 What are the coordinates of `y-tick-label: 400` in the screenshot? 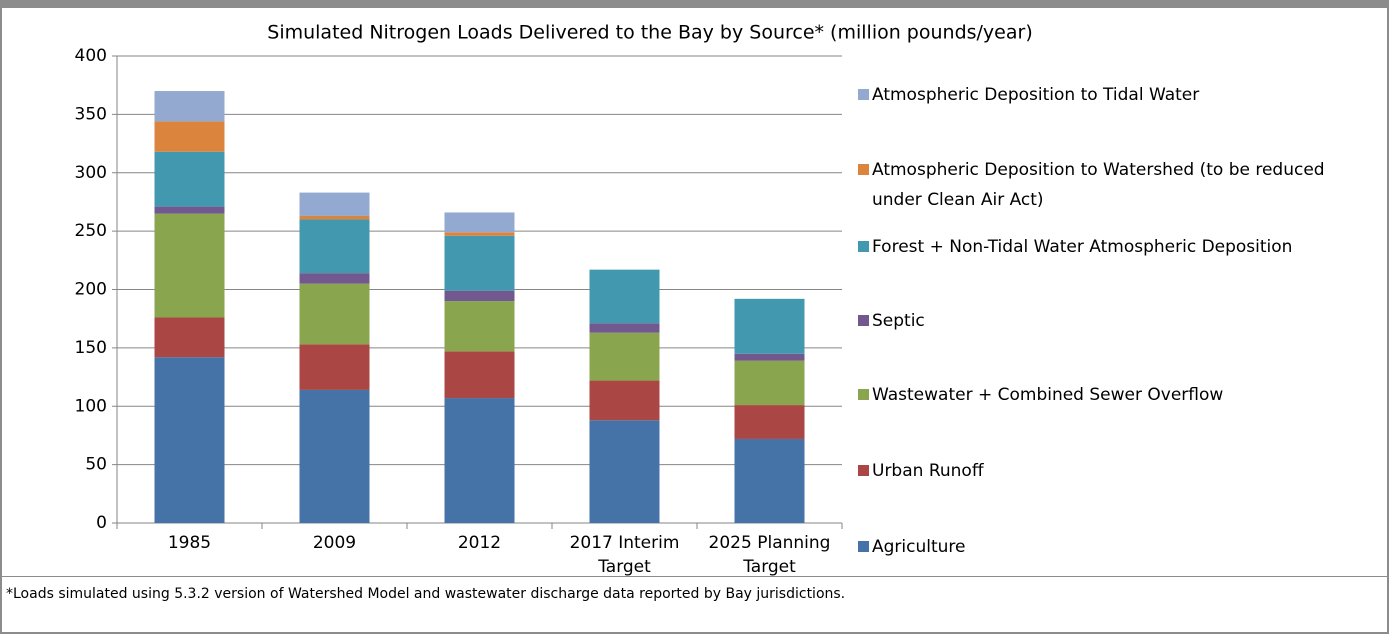 It's located at (91, 56).